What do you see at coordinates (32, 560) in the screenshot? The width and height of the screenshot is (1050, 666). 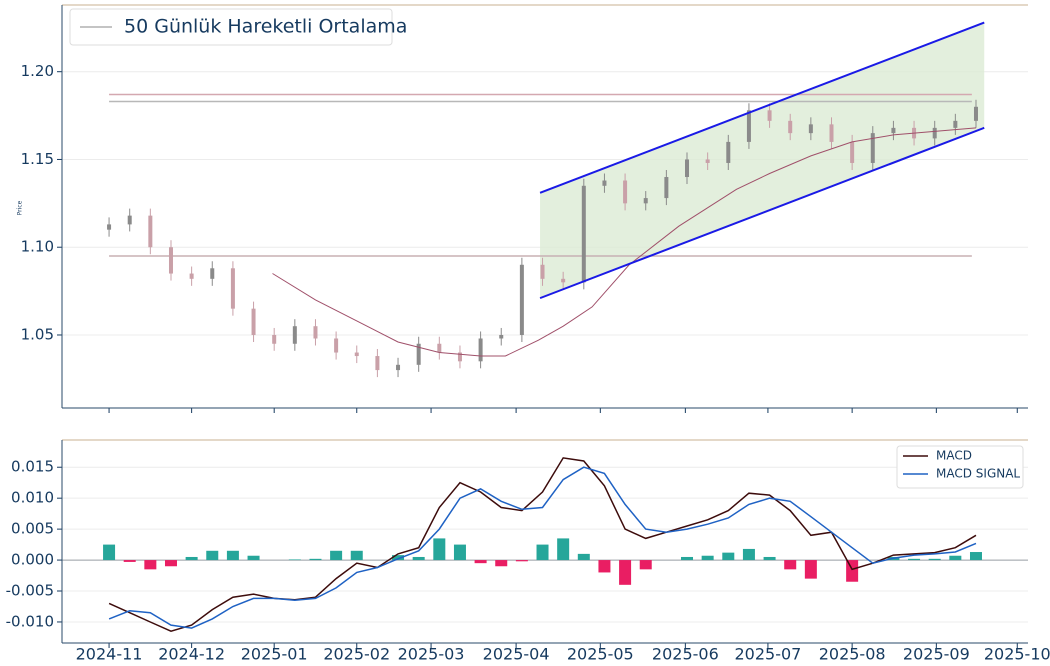 I see `y-tick-label: 0.000` at bounding box center [32, 560].